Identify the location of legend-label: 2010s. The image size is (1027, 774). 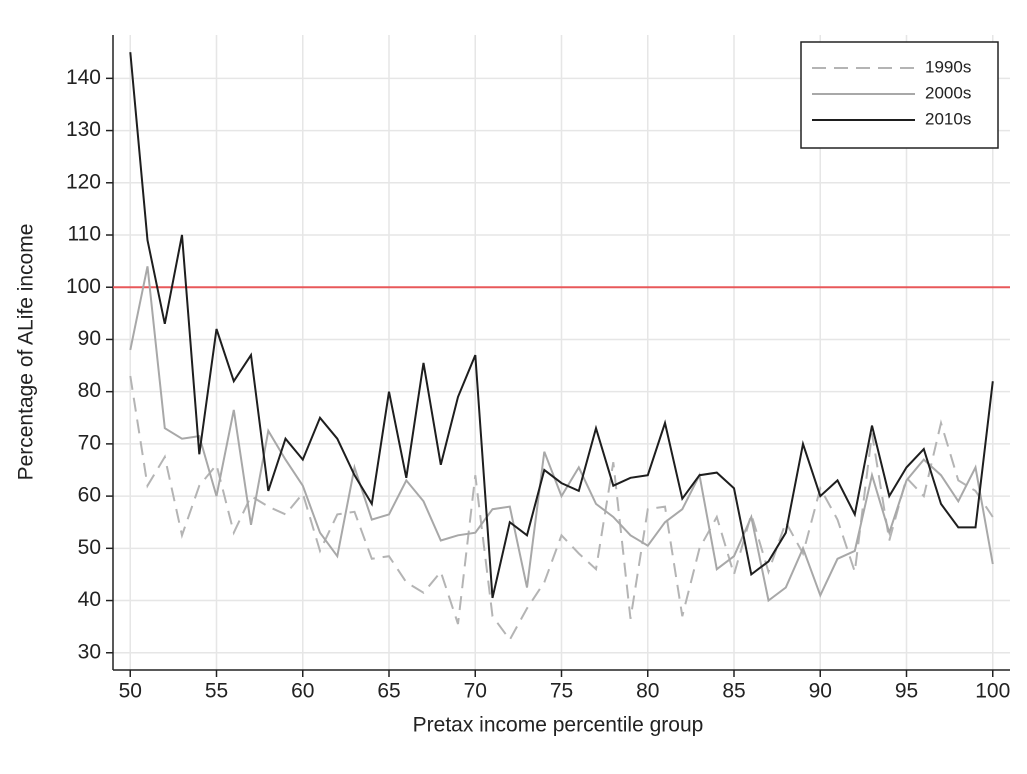
(948, 118).